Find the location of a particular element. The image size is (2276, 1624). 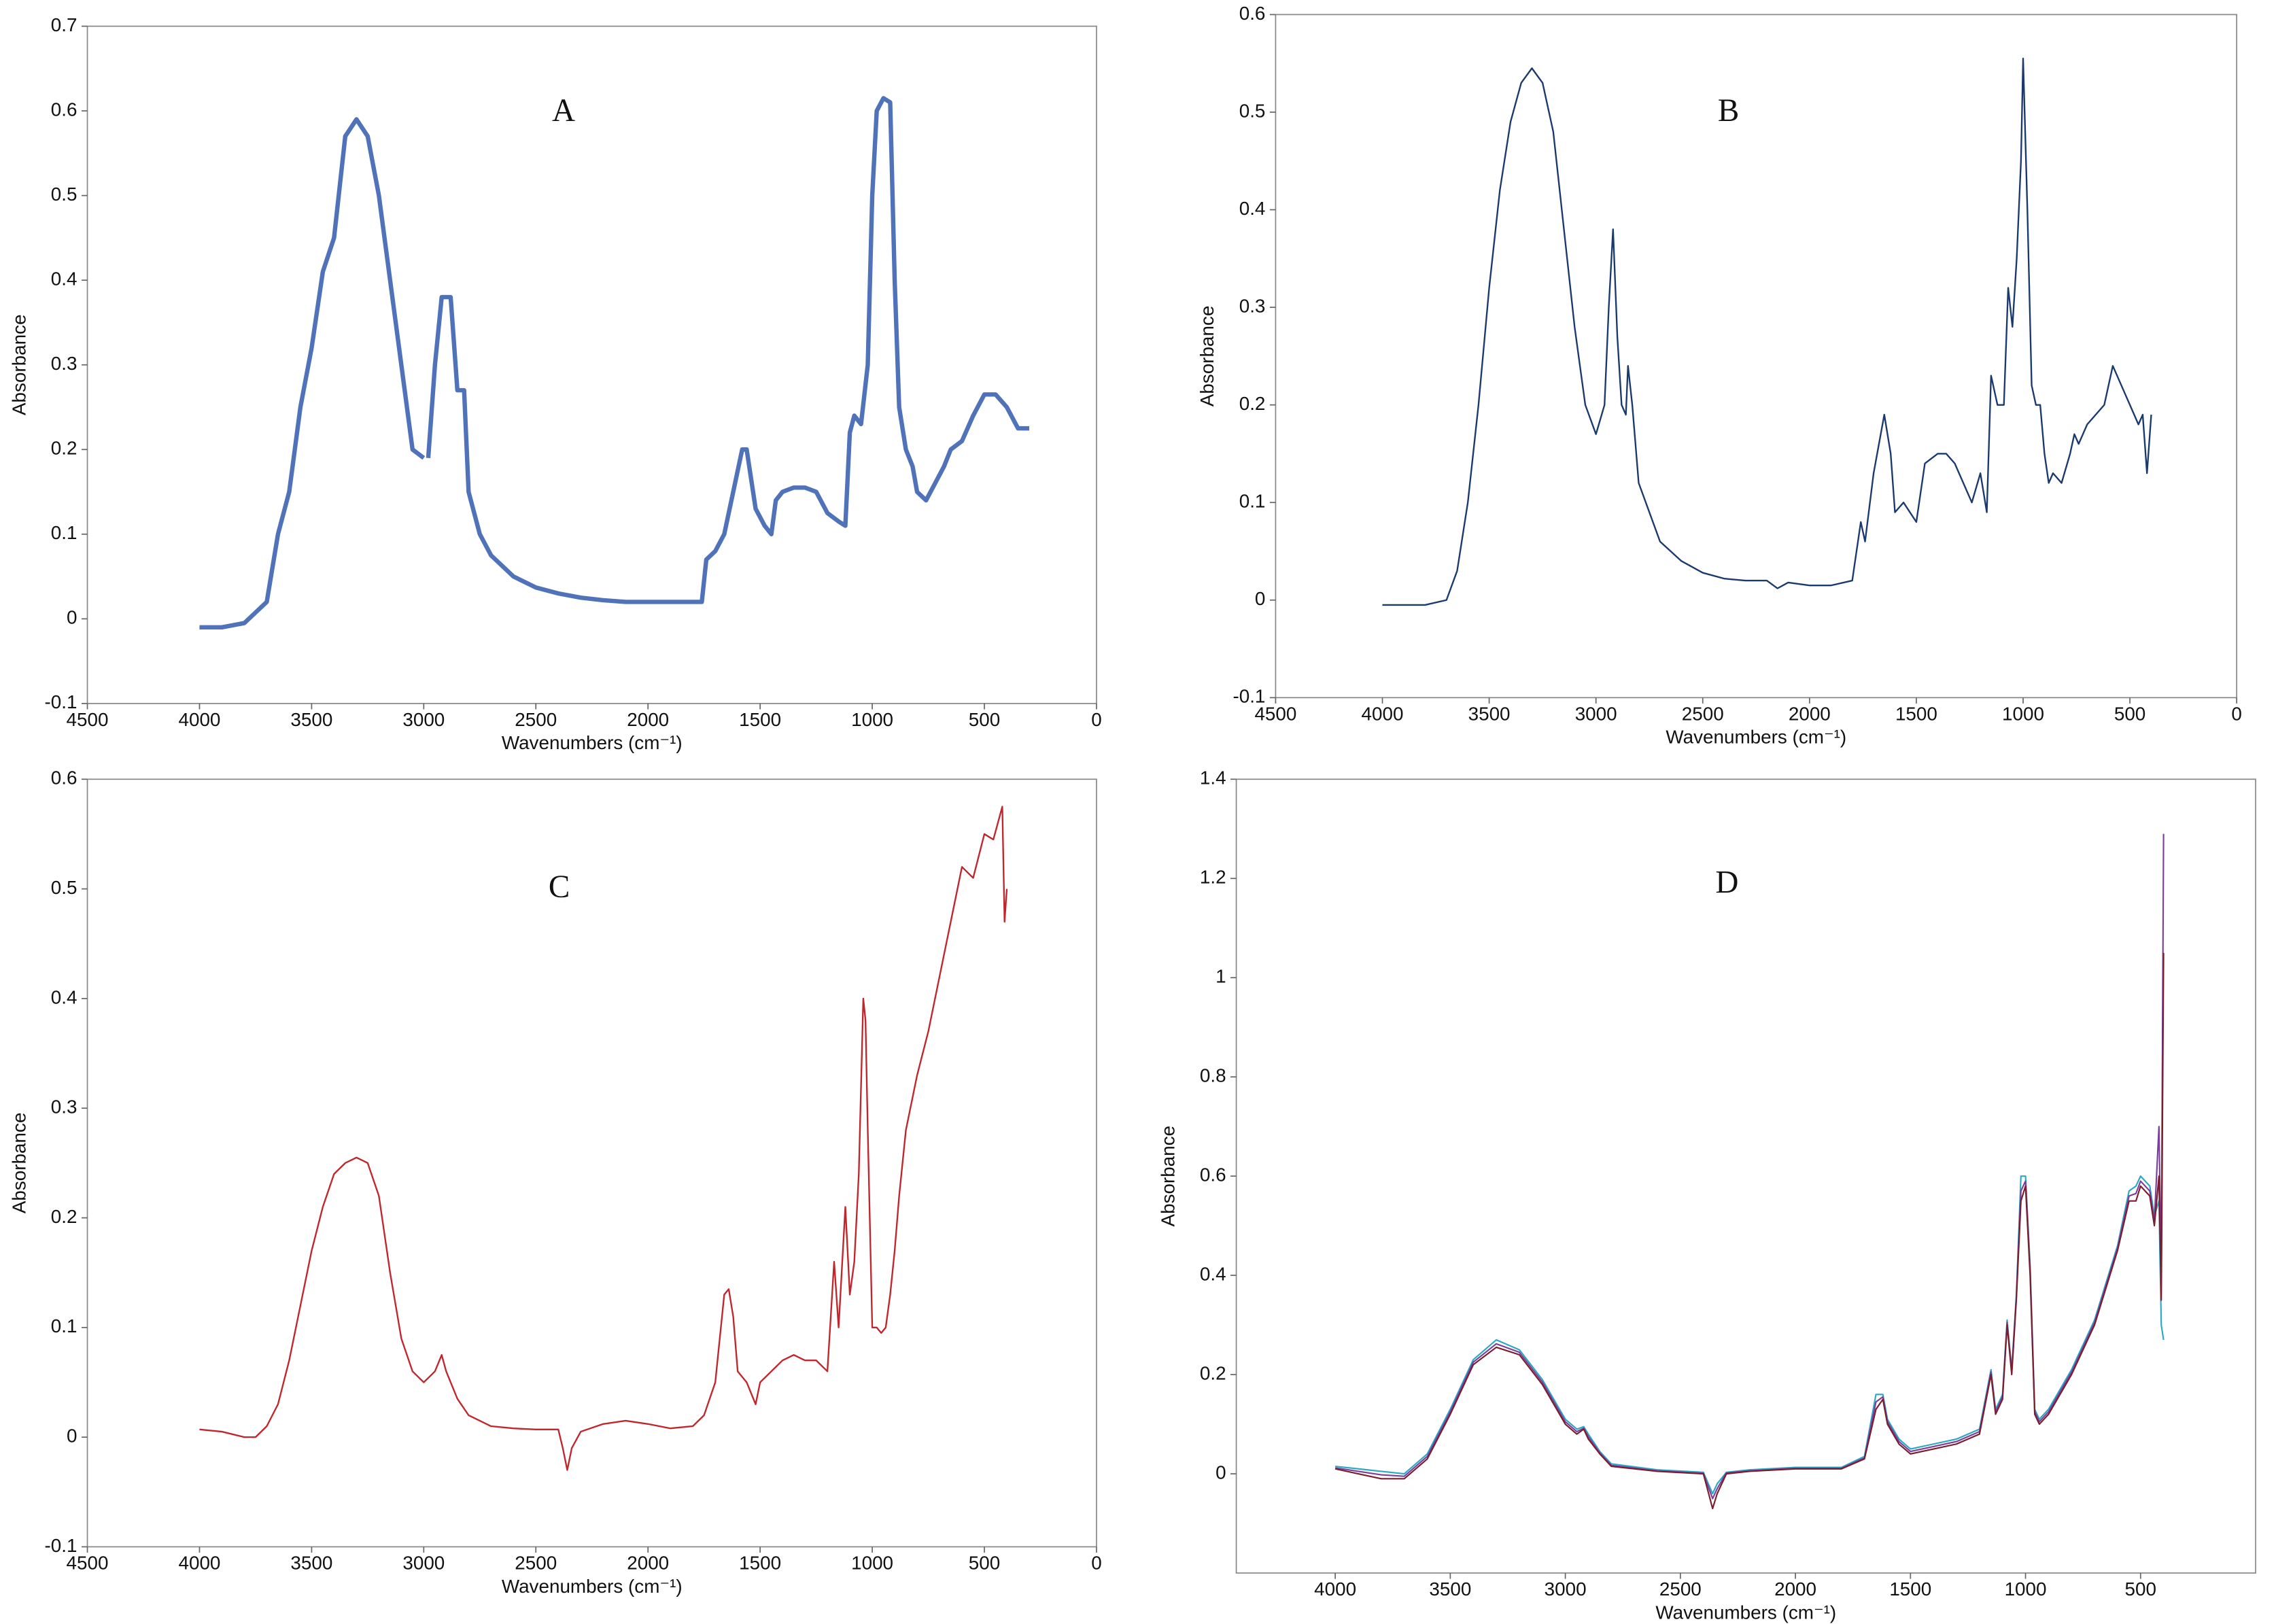

panel-label: B is located at coordinates (1728, 110).